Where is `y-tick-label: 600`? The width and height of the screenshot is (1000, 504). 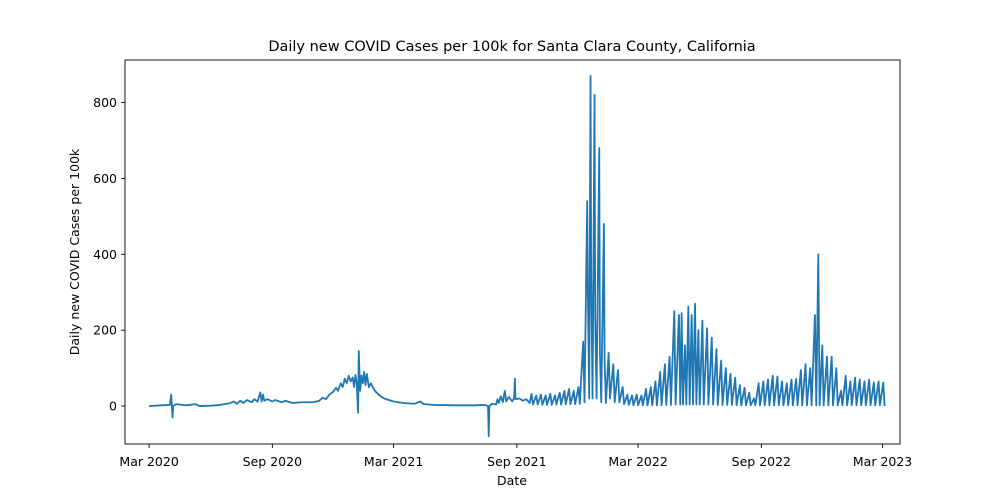 y-tick-label: 600 is located at coordinates (105, 178).